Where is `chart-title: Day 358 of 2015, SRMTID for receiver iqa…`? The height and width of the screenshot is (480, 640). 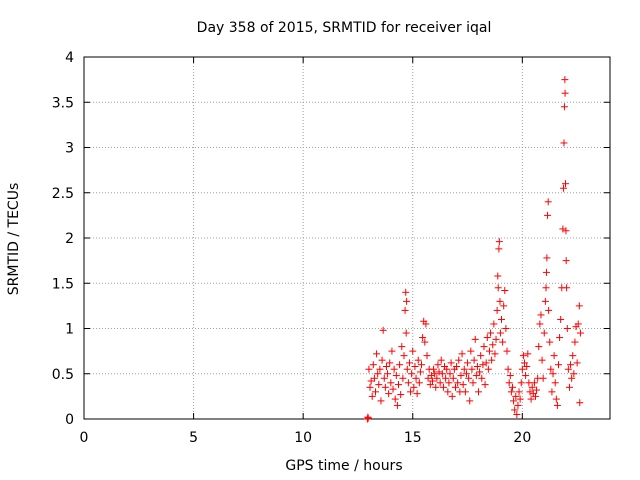 chart-title: Day 358 of 2015, SRMTID for receiver iqa… is located at coordinates (344, 28).